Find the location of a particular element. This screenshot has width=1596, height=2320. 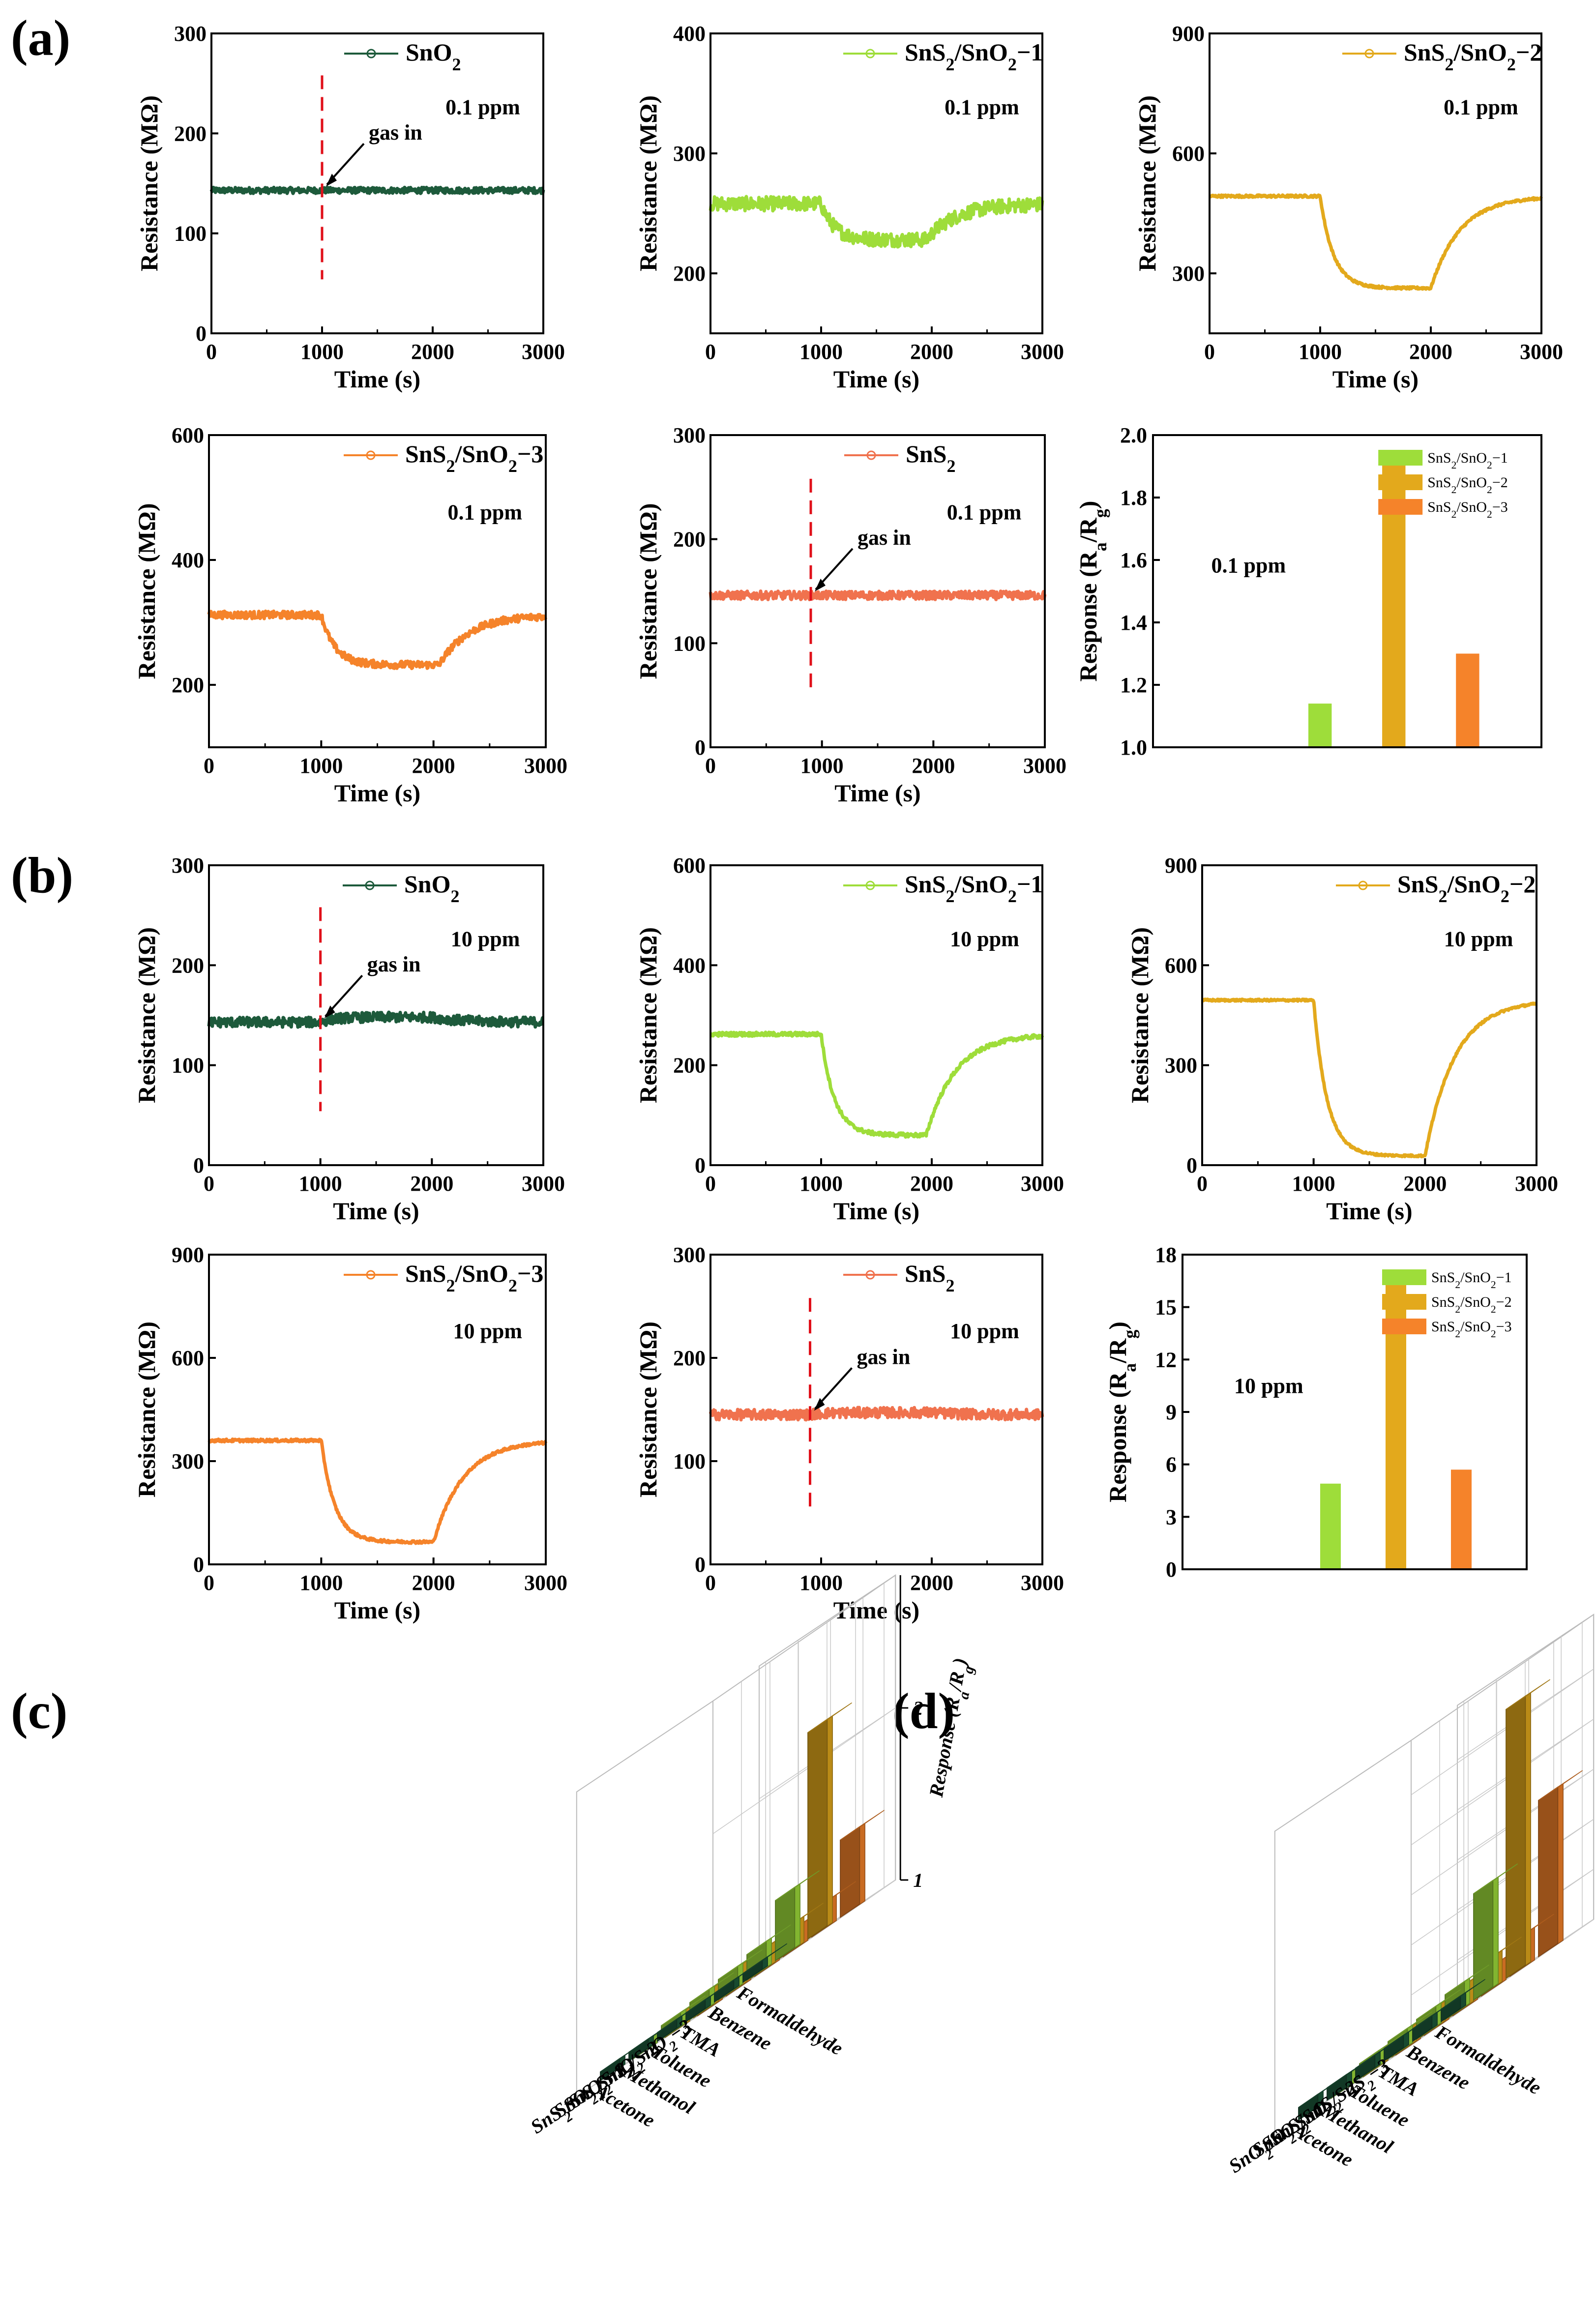

legend-label: SnS2/SnO2−3 is located at coordinates (1467, 509).